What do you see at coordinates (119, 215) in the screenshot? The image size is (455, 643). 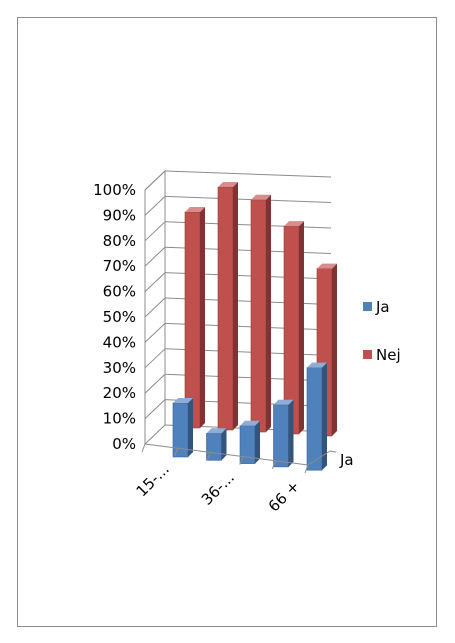 I see `y-tick-label: 90%` at bounding box center [119, 215].